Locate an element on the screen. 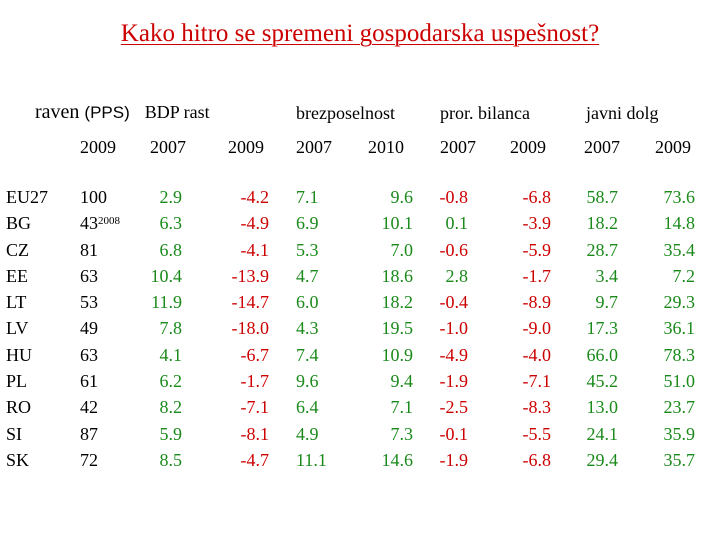 The width and height of the screenshot is (720, 540). cell-brez2007-ee: 4.7 is located at coordinates (307, 275).